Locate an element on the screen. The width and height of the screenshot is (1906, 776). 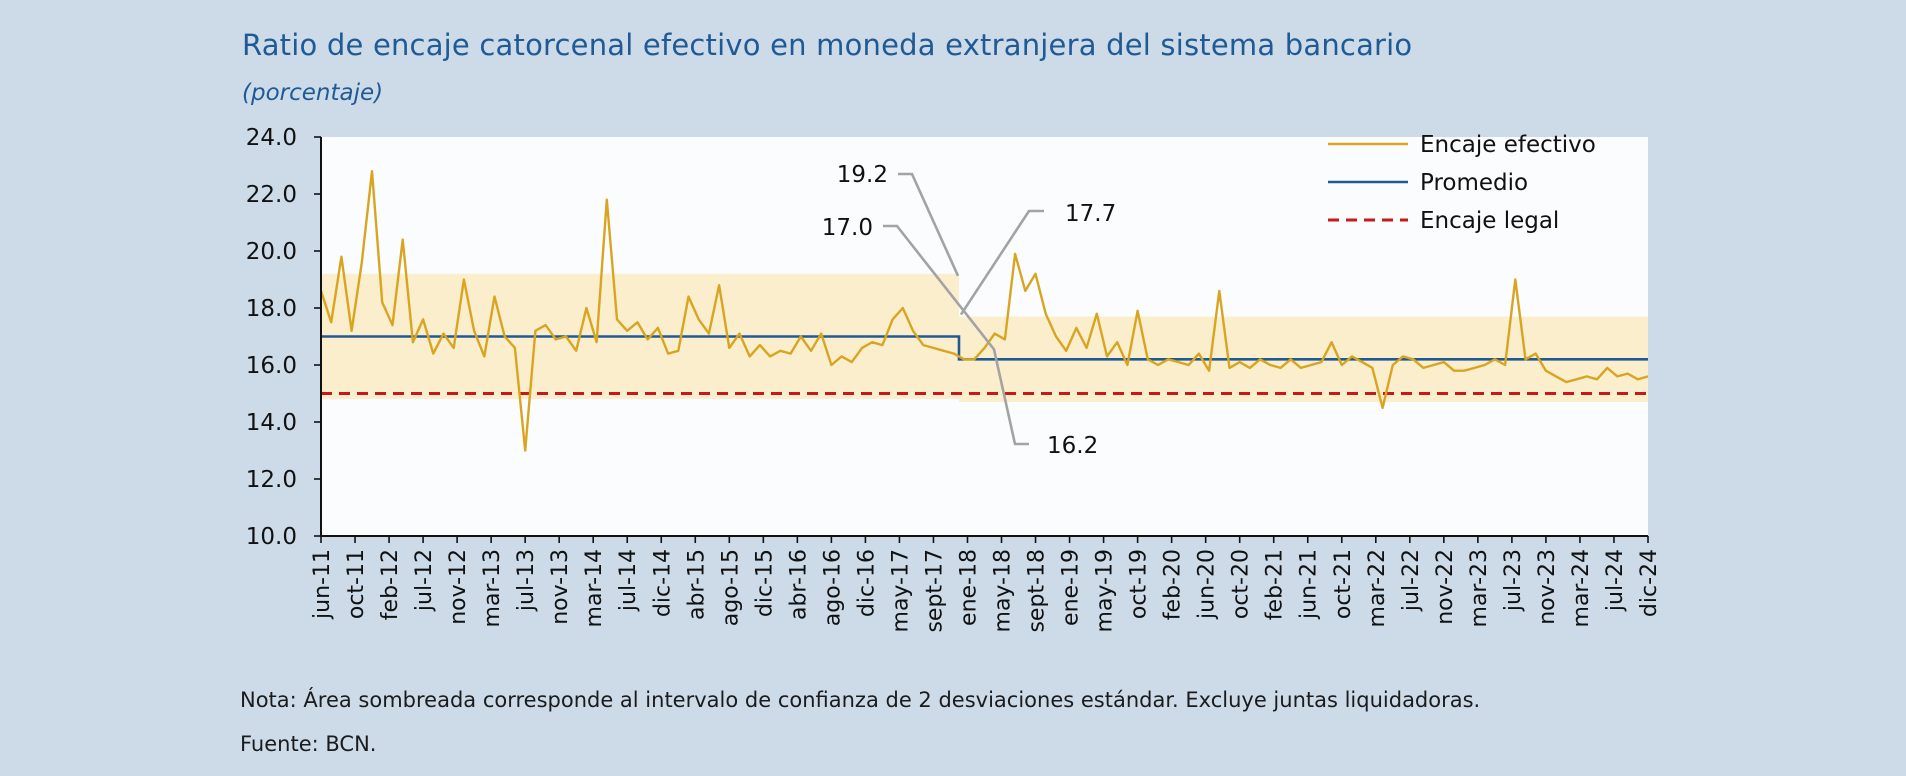
annotation-label: 16.2 is located at coordinates (1072, 446).